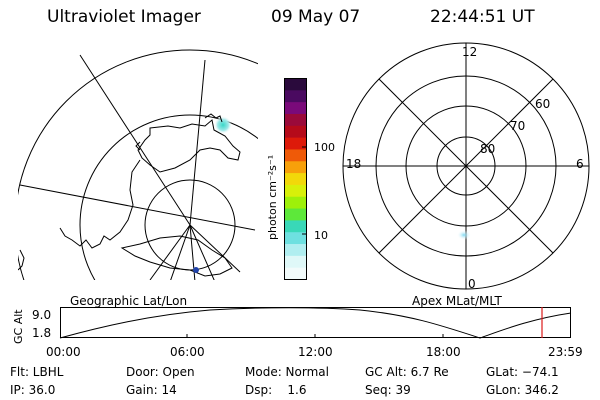 The image size is (600, 400). I want to click on xtick-2359: 23:59, so click(565, 352).